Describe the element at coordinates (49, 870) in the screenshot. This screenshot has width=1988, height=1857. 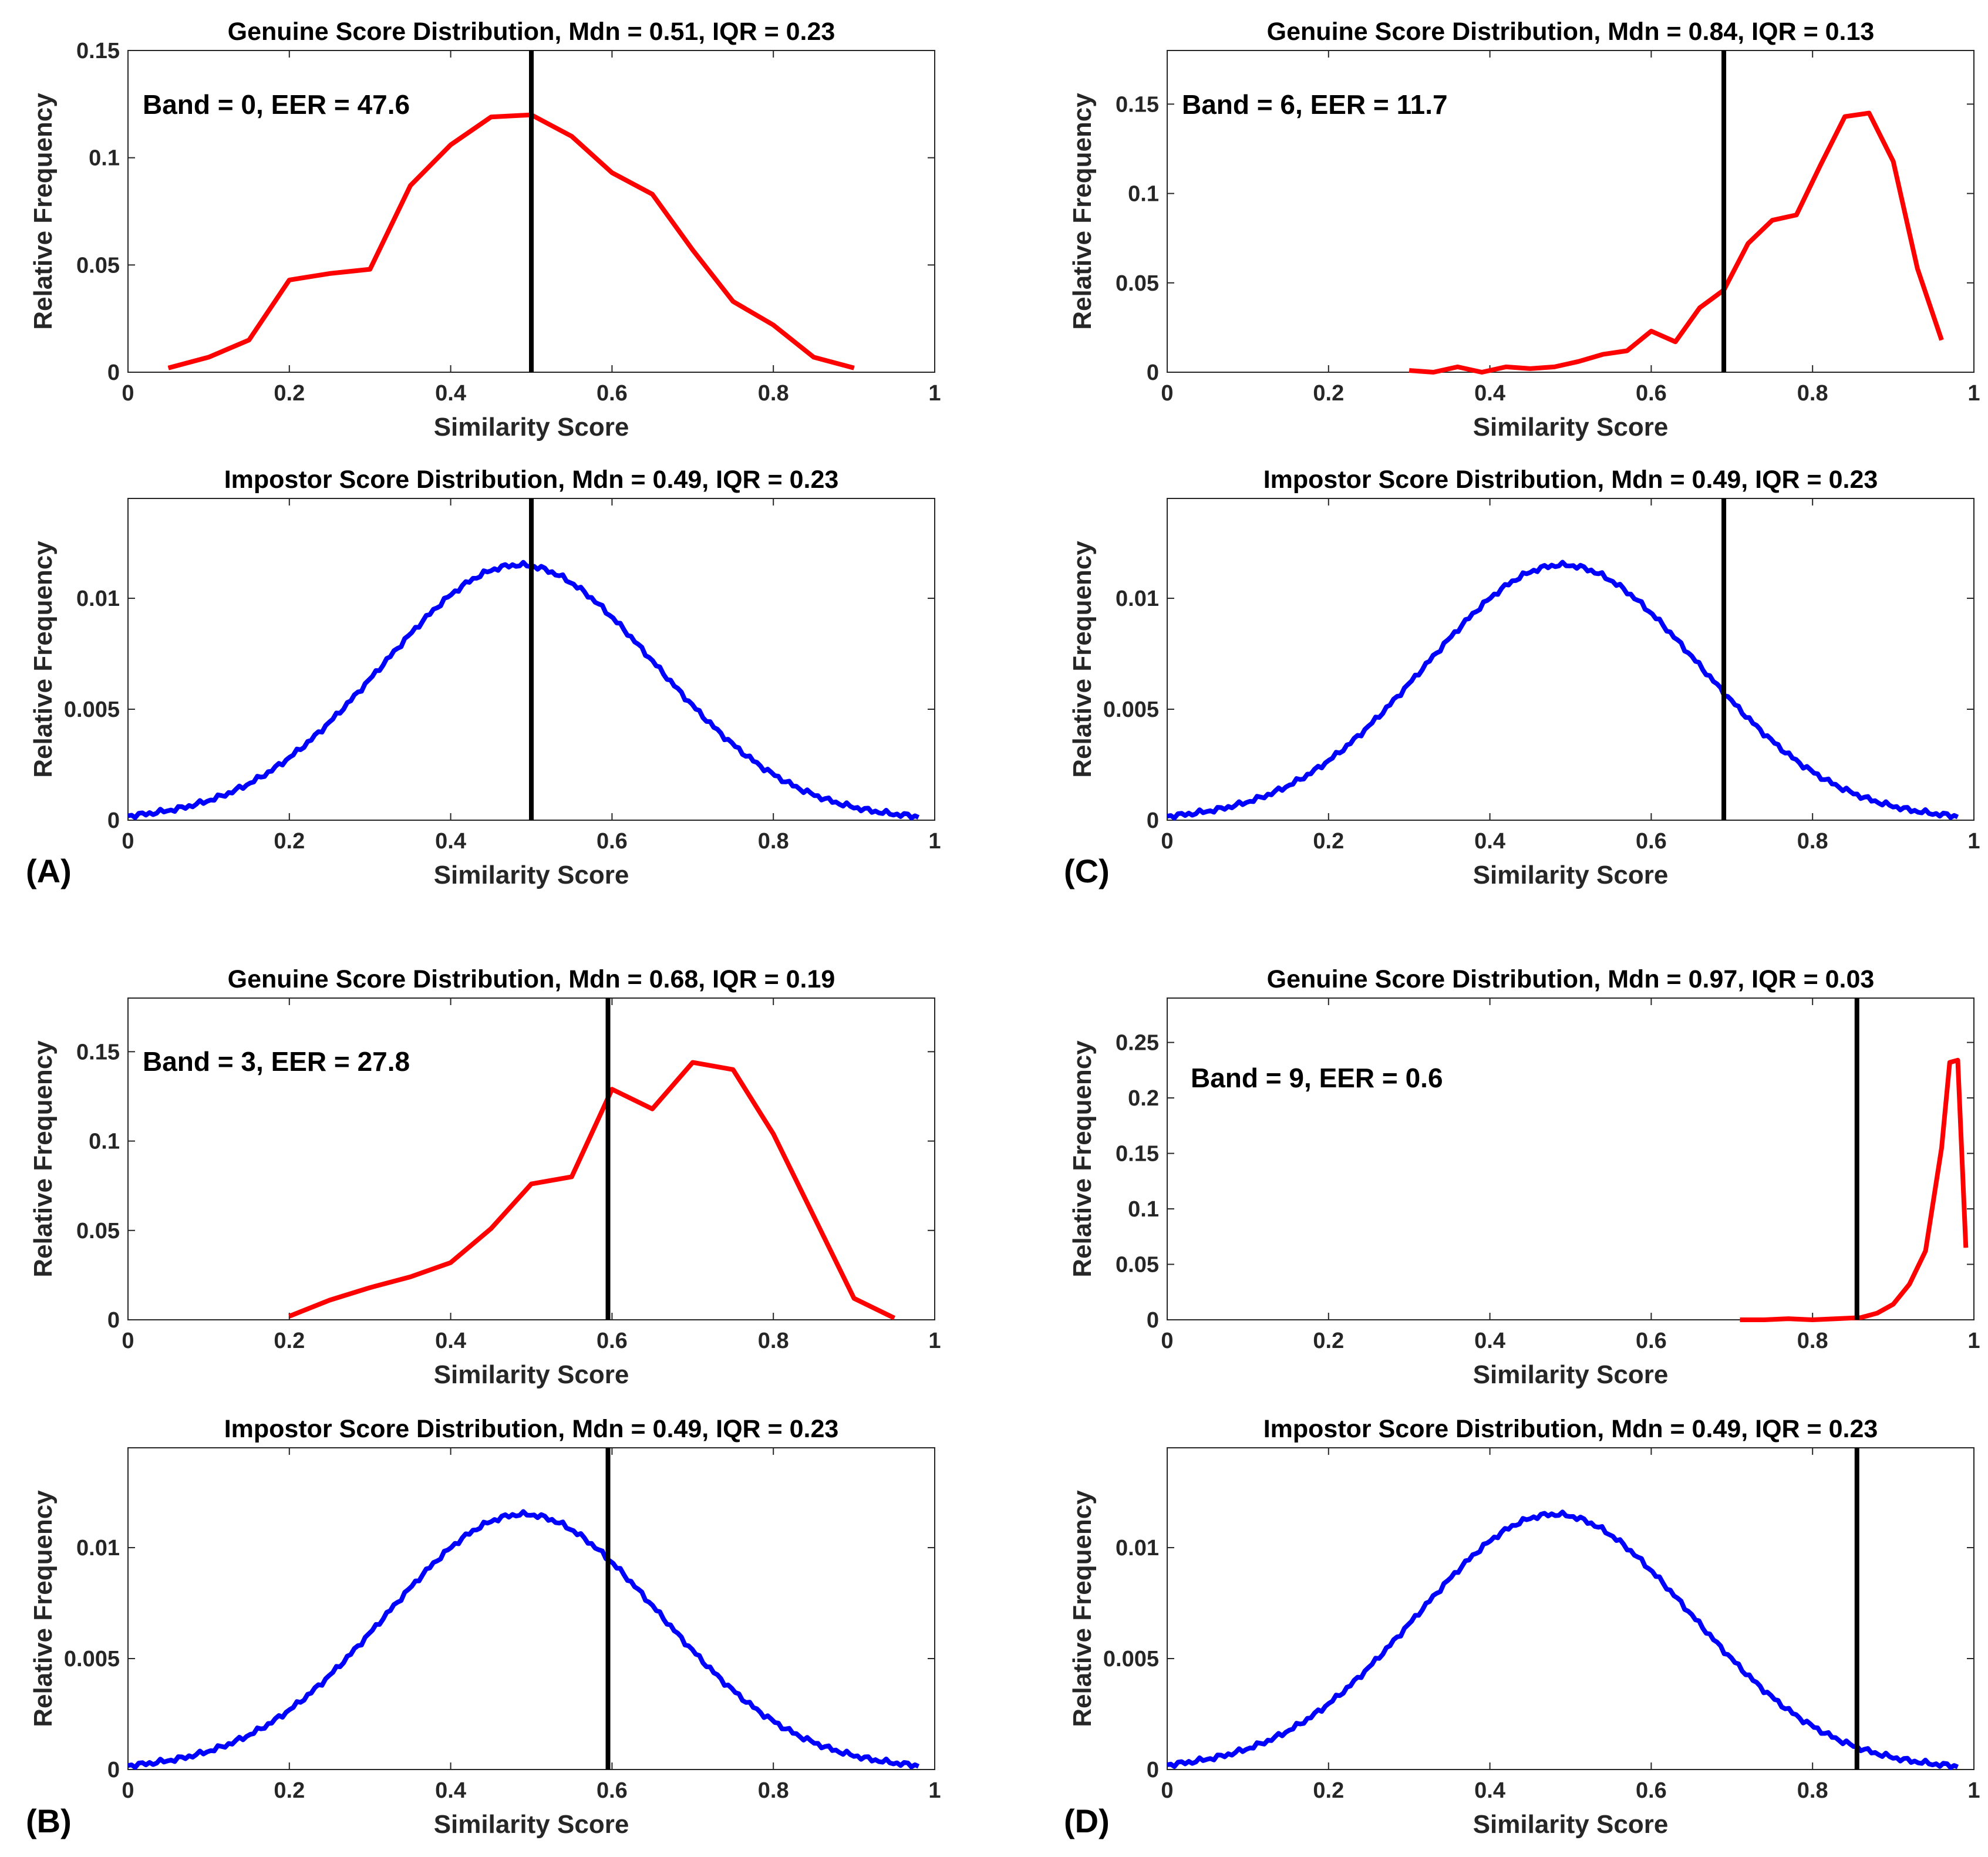
I see `panel-letter-a: (A)` at that location.